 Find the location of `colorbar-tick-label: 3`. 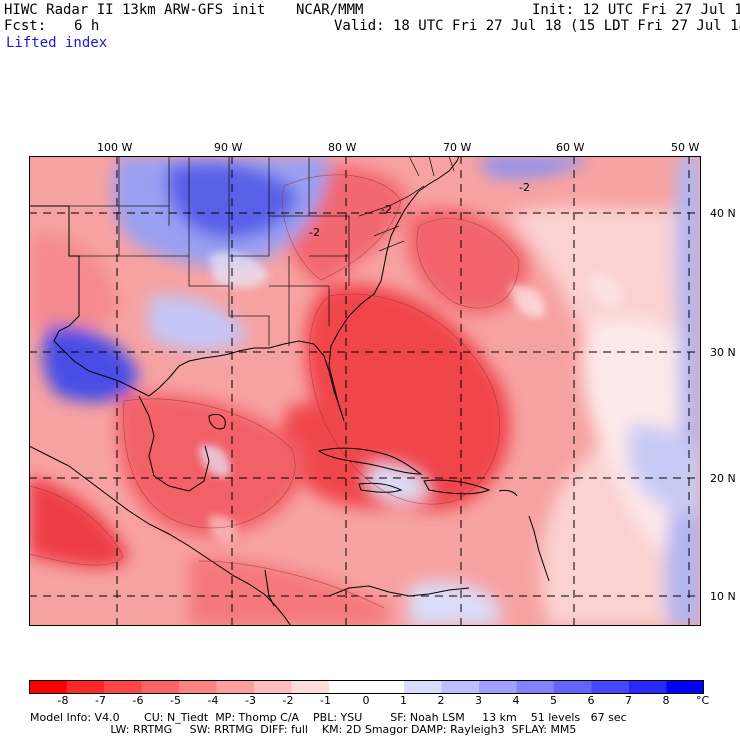

colorbar-tick-label: 3 is located at coordinates (478, 700).